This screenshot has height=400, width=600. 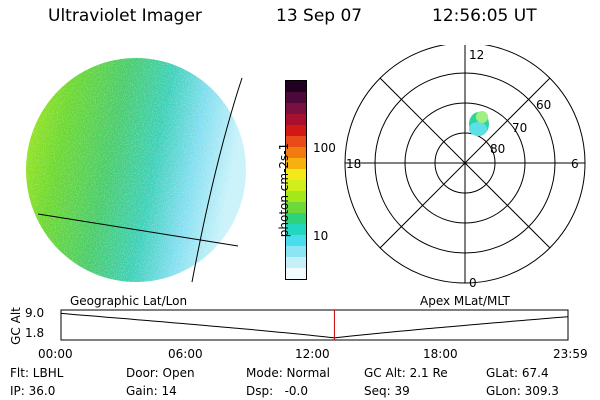 What do you see at coordinates (570, 354) in the screenshot?
I see `timeline-x-tick-2359: 23:59` at bounding box center [570, 354].